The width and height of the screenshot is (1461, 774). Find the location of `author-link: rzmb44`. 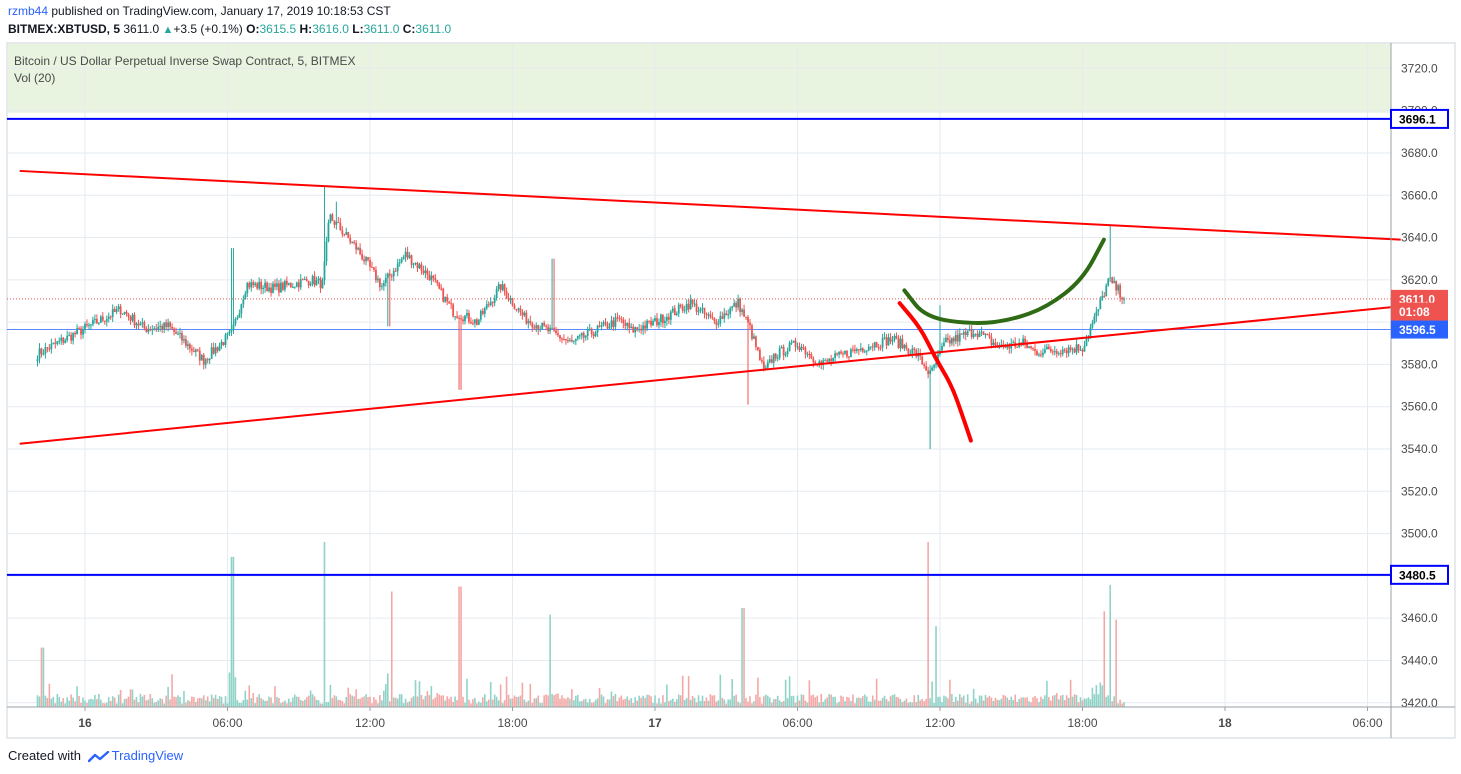

author-link: rzmb44 is located at coordinates (28, 11).